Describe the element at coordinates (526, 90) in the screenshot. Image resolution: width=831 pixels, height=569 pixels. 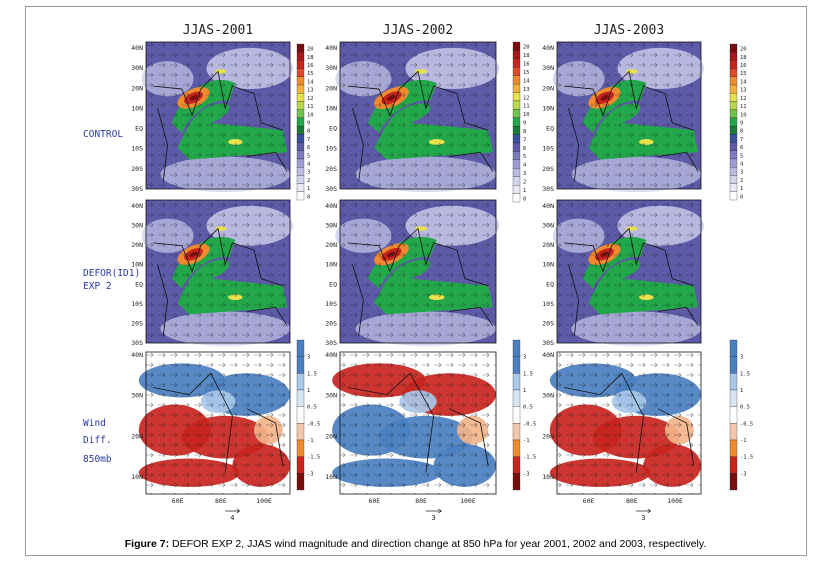
I see `colorbar-tick: 13` at that location.